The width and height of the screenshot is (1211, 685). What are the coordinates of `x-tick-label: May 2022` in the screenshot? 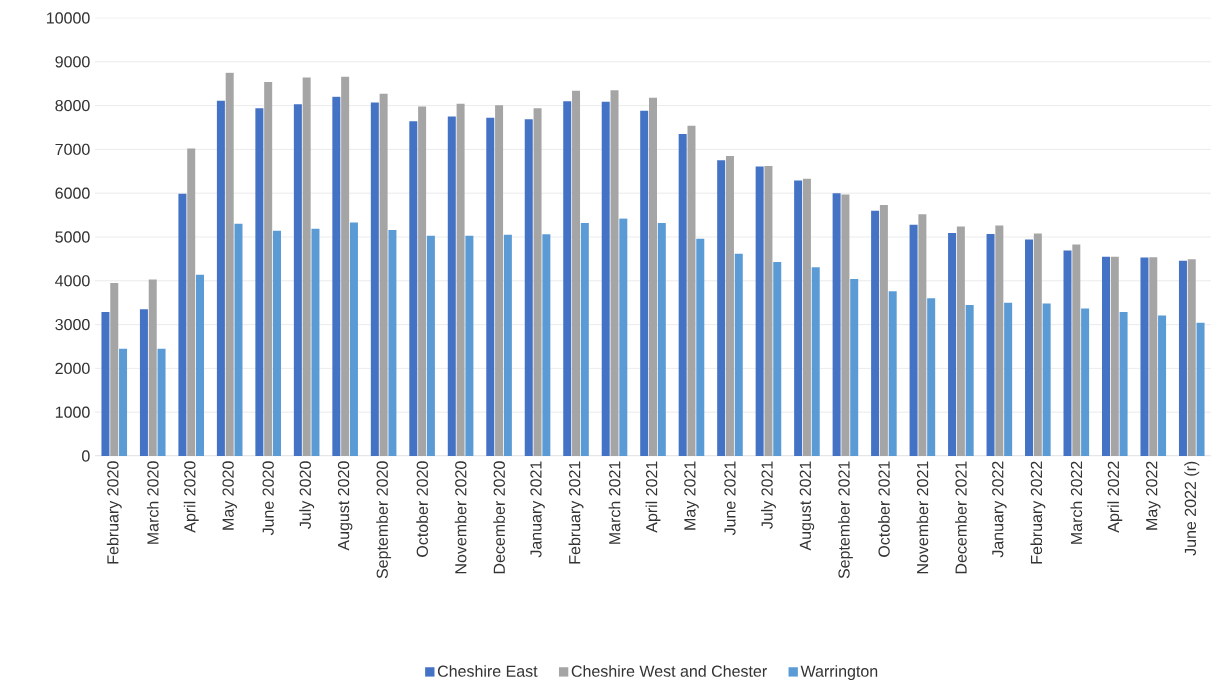 It's located at (1153, 495).